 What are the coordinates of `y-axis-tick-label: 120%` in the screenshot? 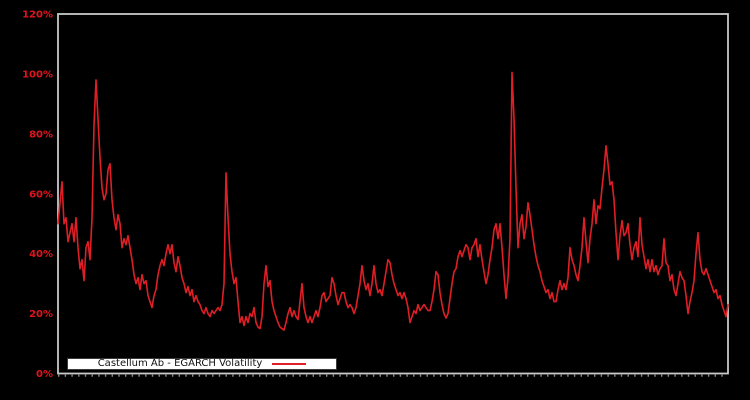 It's located at (37, 15).